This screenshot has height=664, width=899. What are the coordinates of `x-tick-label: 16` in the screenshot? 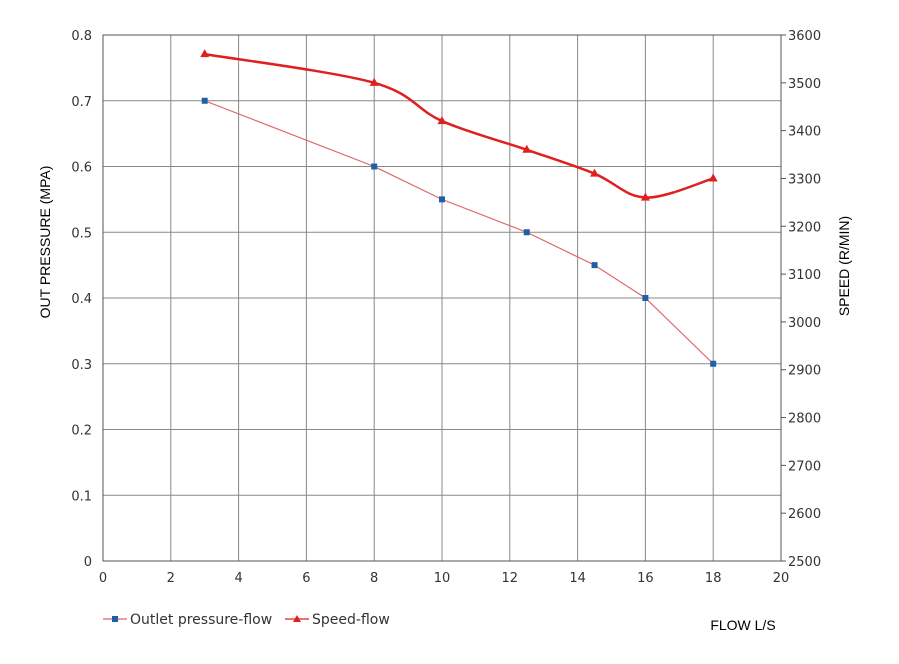 It's located at (645, 578).